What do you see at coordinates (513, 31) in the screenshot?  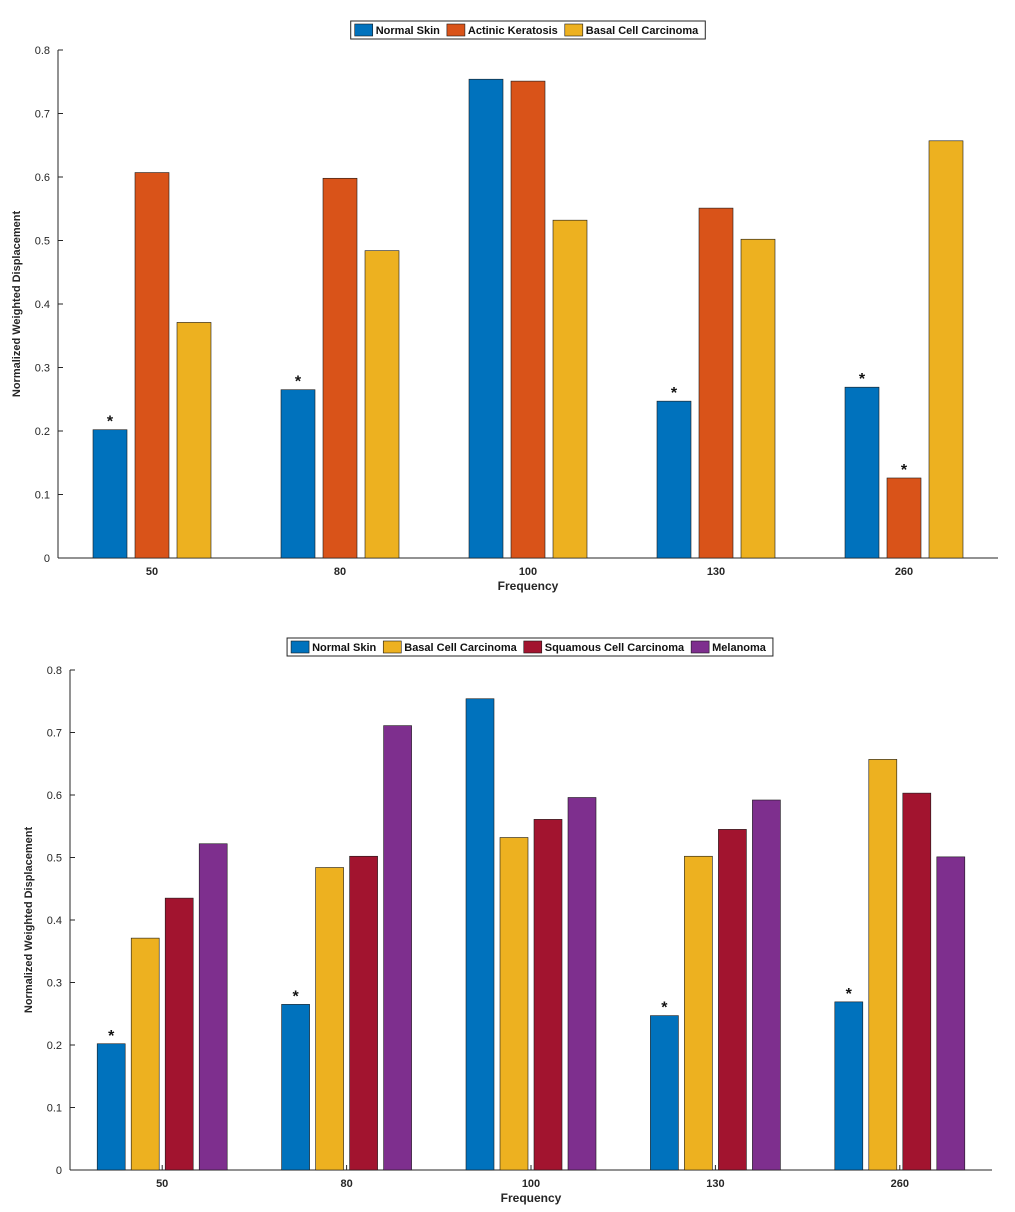 I see `legend-label: Actinic Keratosis` at bounding box center [513, 31].